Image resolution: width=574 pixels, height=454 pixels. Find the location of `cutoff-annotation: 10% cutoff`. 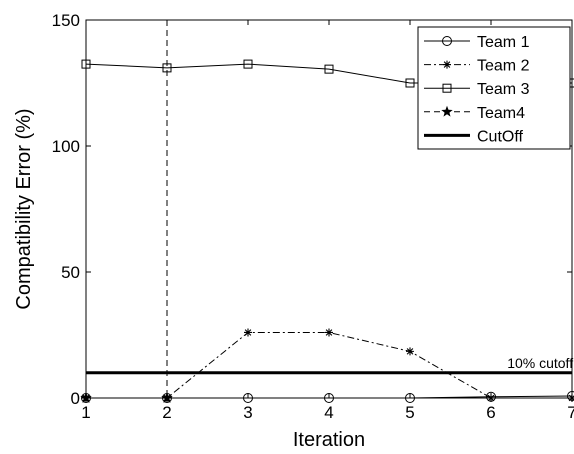

cutoff-annotation: 10% cutoff is located at coordinates (540, 363).